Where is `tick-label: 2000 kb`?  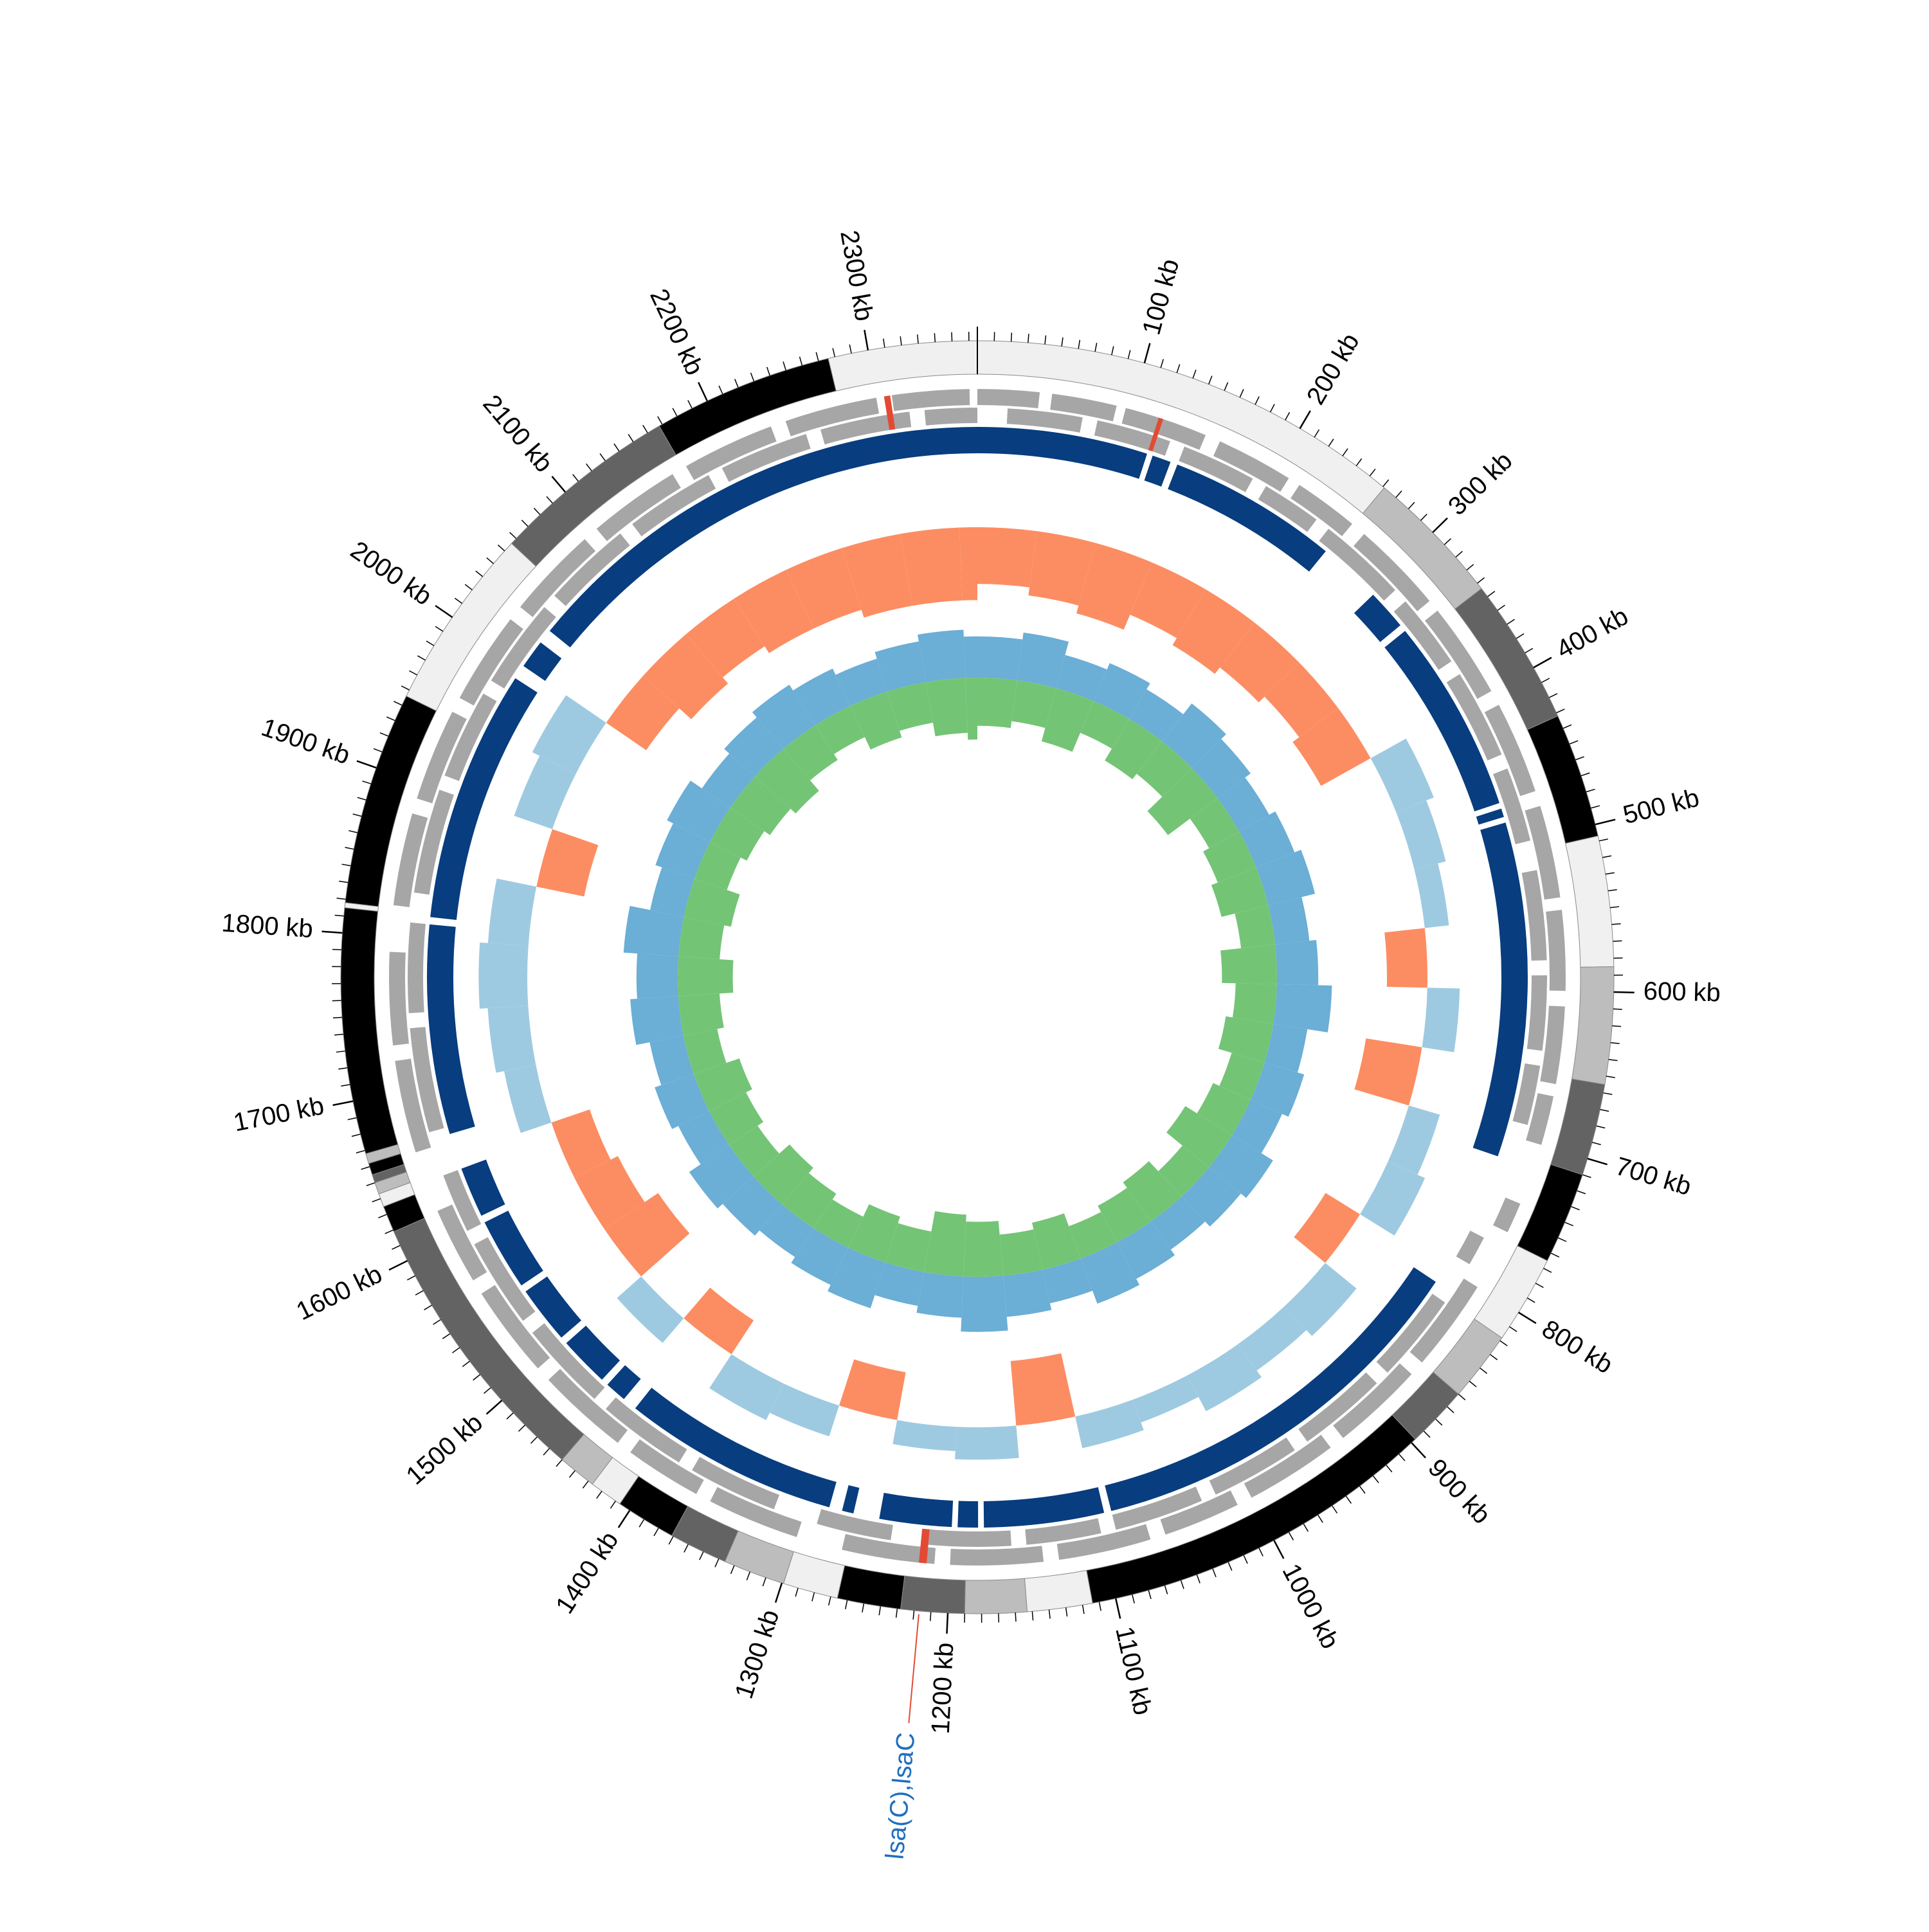 tick-label: 2000 kb is located at coordinates (391, 573).